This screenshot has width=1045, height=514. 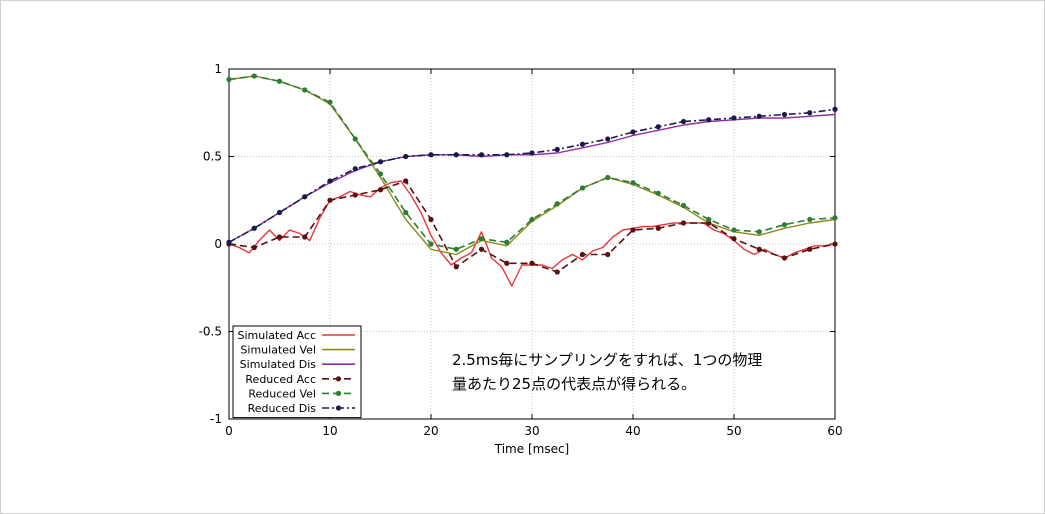 I want to click on x-axis-label: Time [msec], so click(x=531, y=449).